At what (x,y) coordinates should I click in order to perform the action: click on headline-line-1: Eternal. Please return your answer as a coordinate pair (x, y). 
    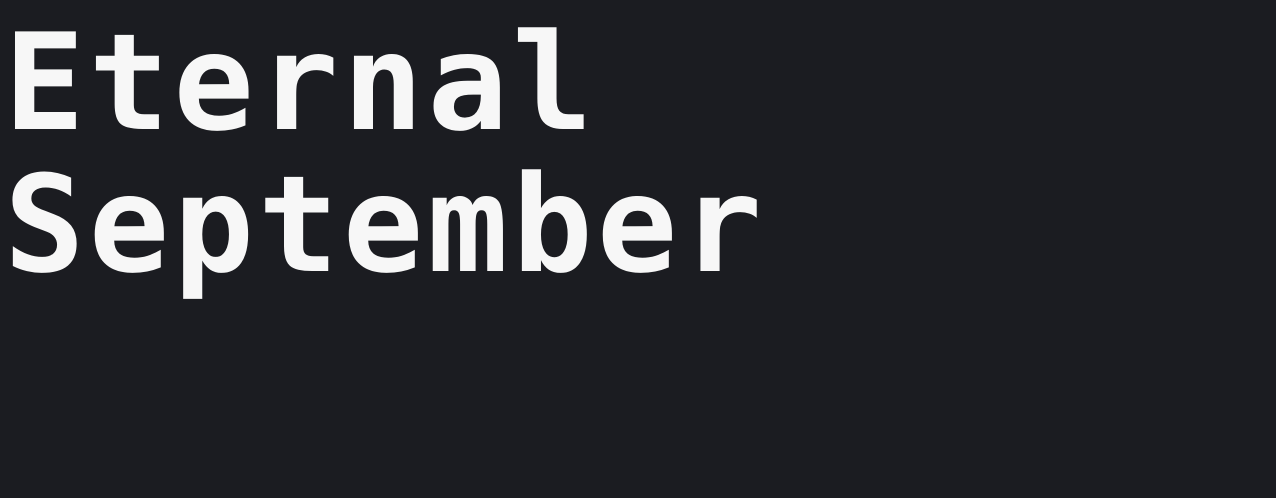
    Looking at the image, I should click on (300, 83).